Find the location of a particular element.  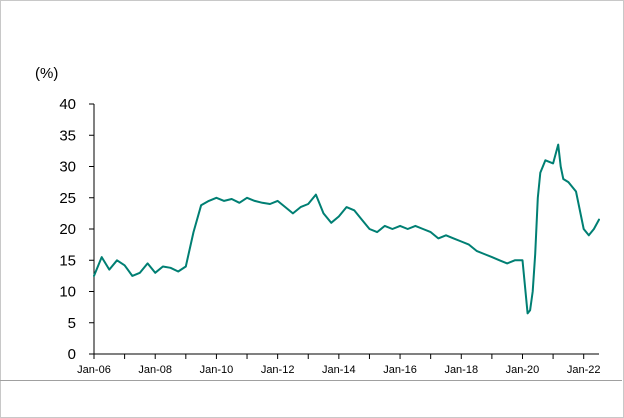

x-tick-label: Jan-22 is located at coordinates (584, 370).